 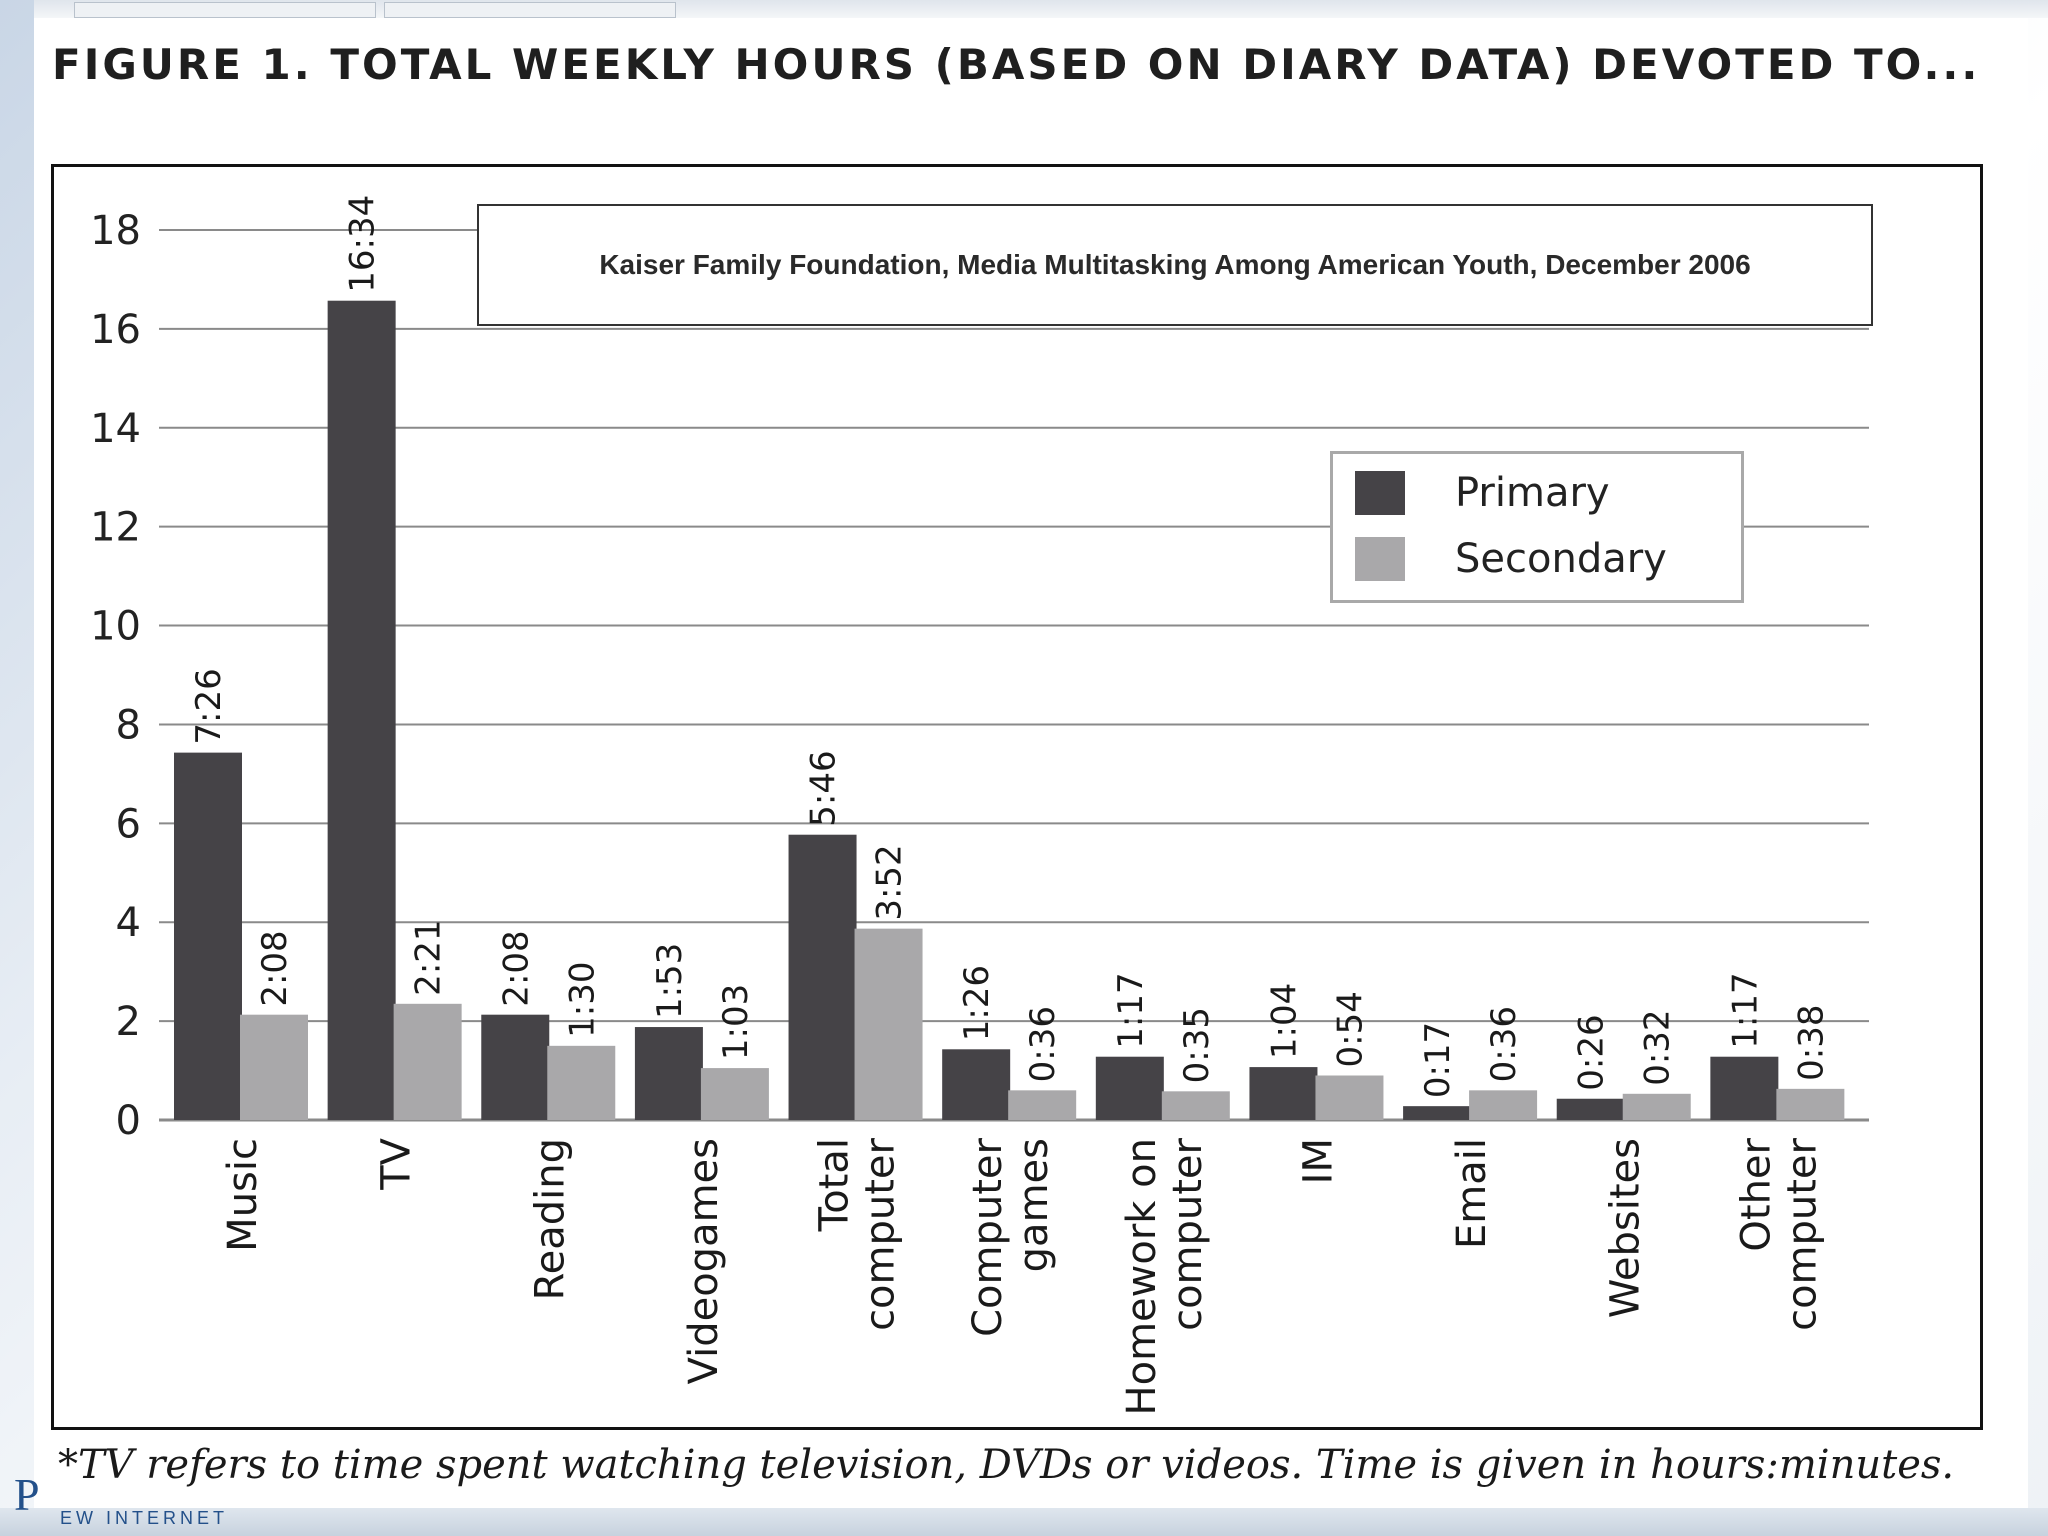 I want to click on x-tick-label: Reading, so click(x=550, y=1219).